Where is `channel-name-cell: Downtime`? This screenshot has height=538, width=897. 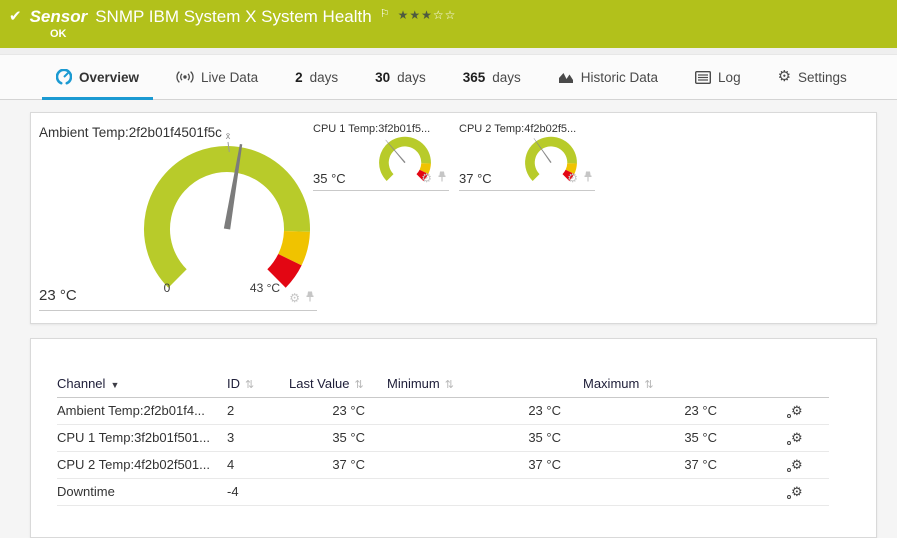
channel-name-cell: Downtime is located at coordinates (142, 492).